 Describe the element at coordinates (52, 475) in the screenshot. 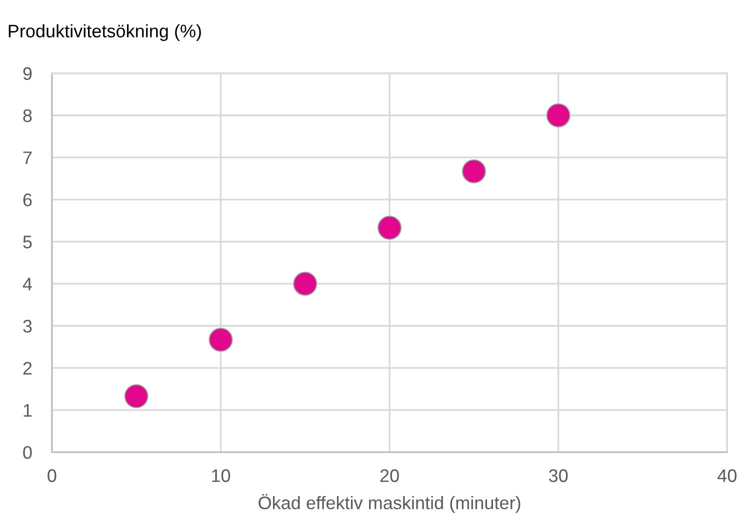

I see `x-tick-label: 0` at that location.